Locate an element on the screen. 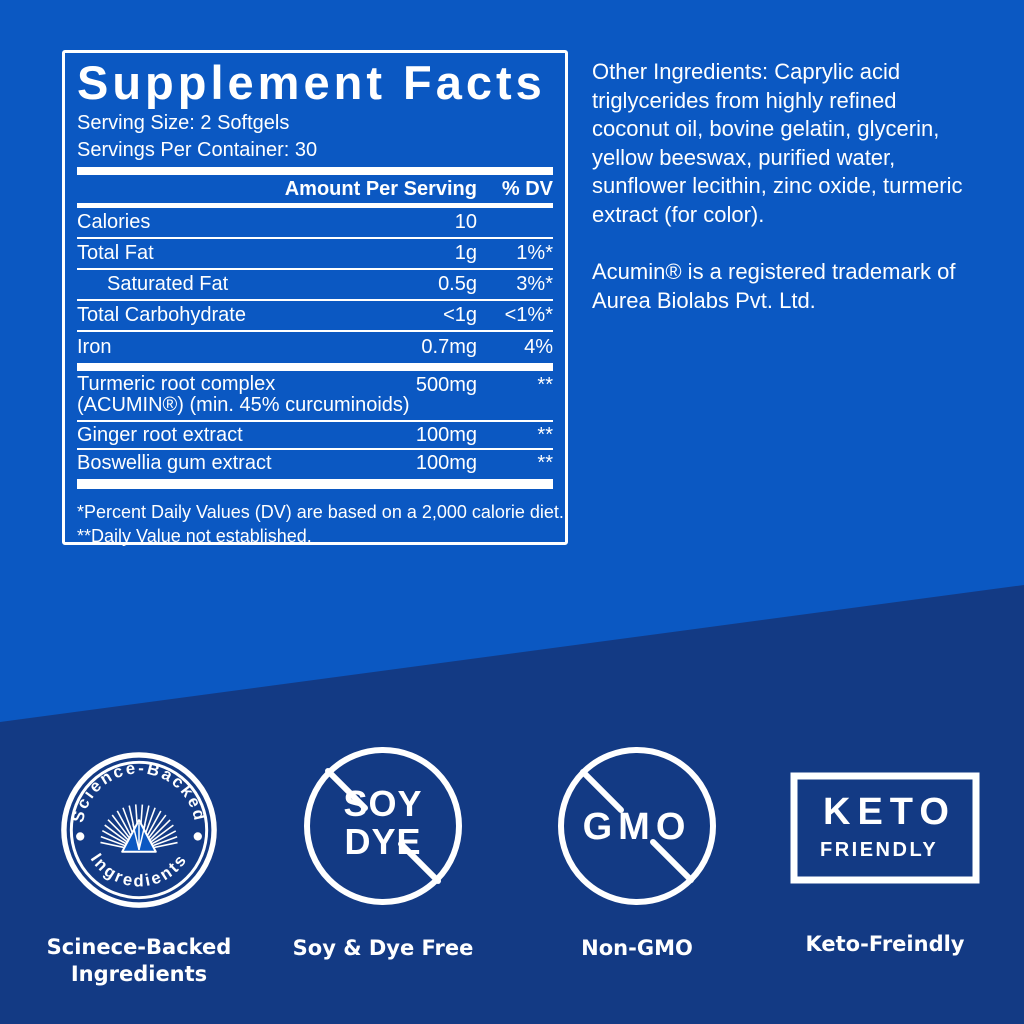 This screenshot has height=1024, width=1024. stamp-arc-bottom-text: Ingredients is located at coordinates (138, 870).